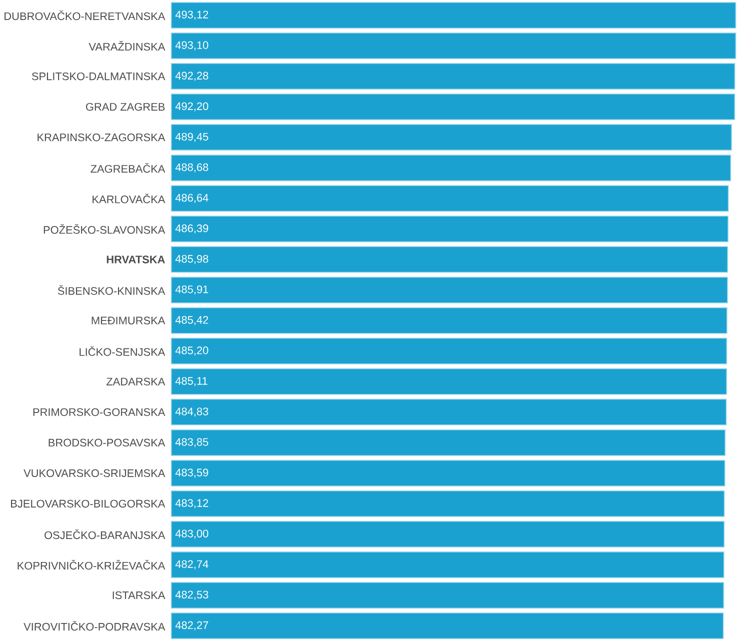 Image resolution: width=750 pixels, height=641 pixels. What do you see at coordinates (191, 443) in the screenshot?
I see `data-label: 483,85` at bounding box center [191, 443].